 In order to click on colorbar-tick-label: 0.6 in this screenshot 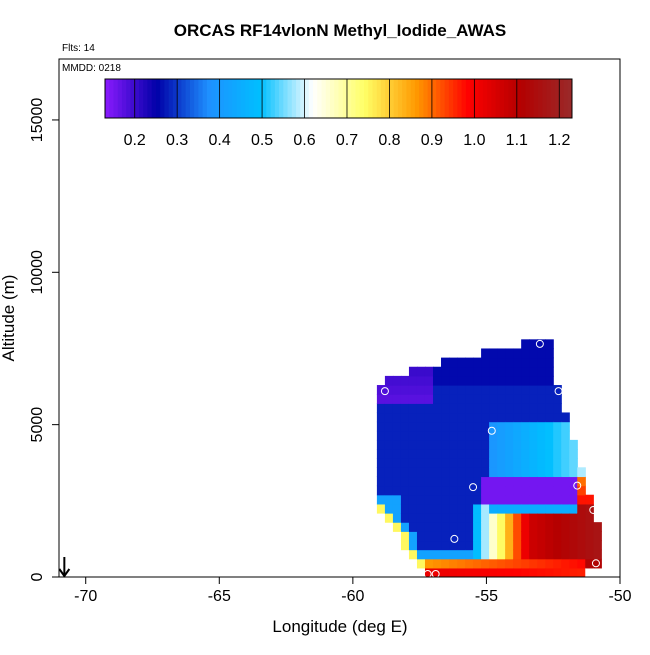, I will do `click(304, 140)`.